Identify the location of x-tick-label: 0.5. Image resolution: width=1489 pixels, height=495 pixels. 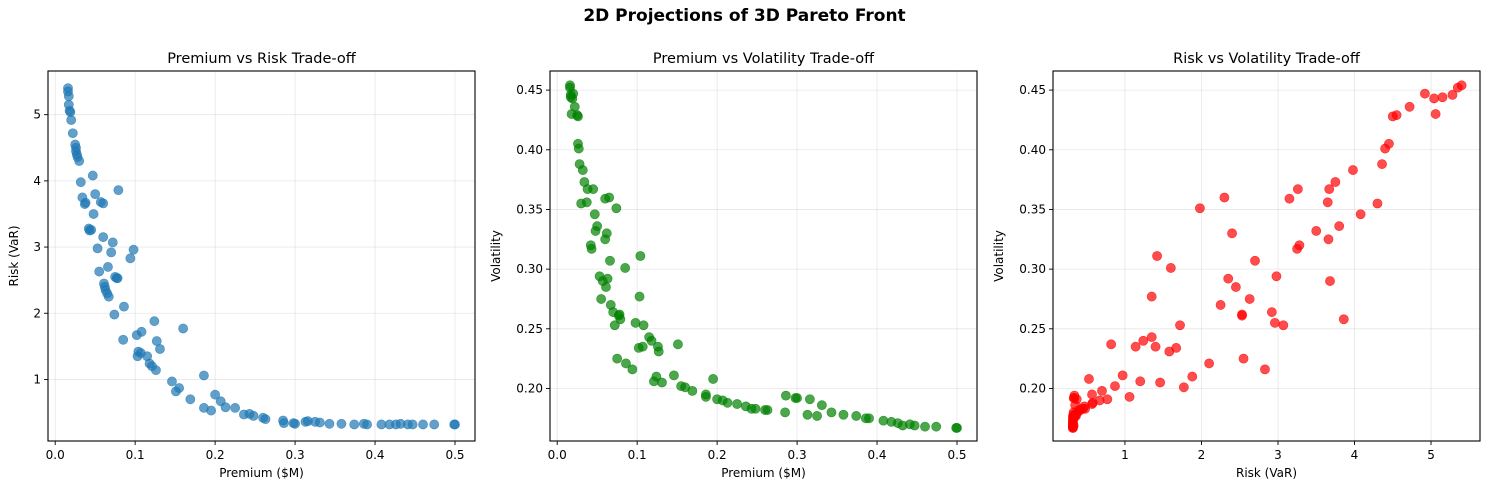
(454, 455).